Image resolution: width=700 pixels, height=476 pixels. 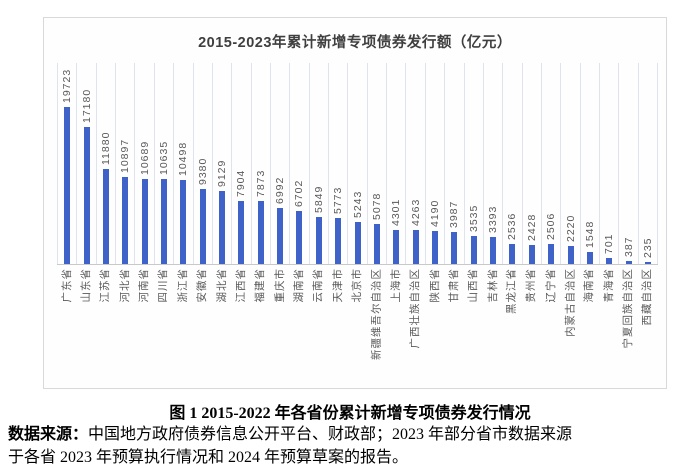 What do you see at coordinates (570, 228) in the screenshot?
I see `bar-value-label: 2220` at bounding box center [570, 228].